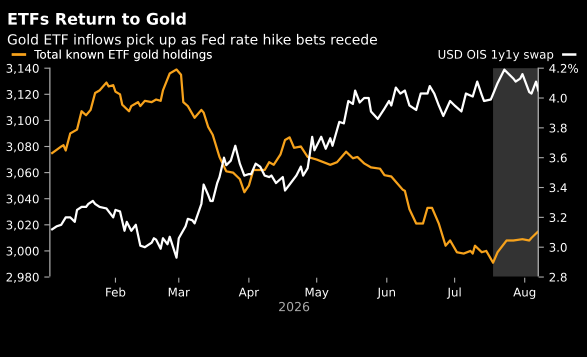  Describe the element at coordinates (558, 217) in the screenshot. I see `y2-tick-label: 3.2` at that location.